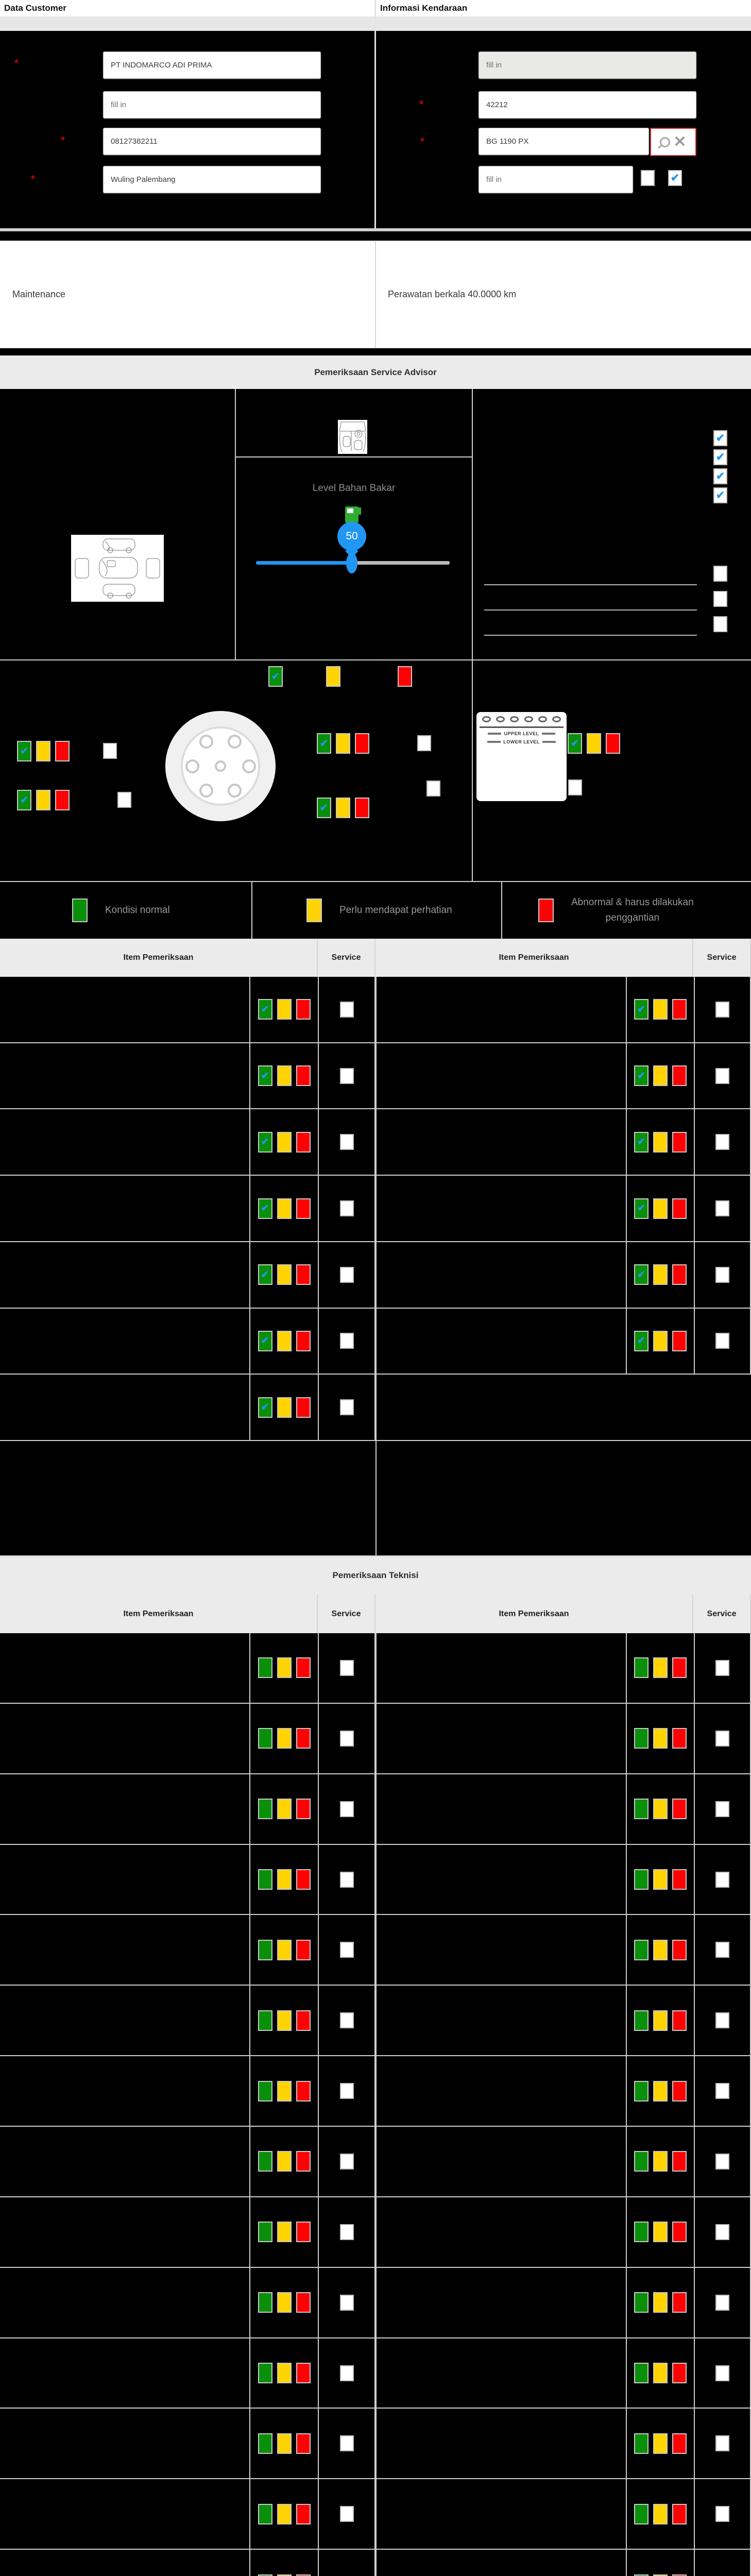  Describe the element at coordinates (304, 563) in the screenshot. I see `fuel-slider-track-filled` at that location.